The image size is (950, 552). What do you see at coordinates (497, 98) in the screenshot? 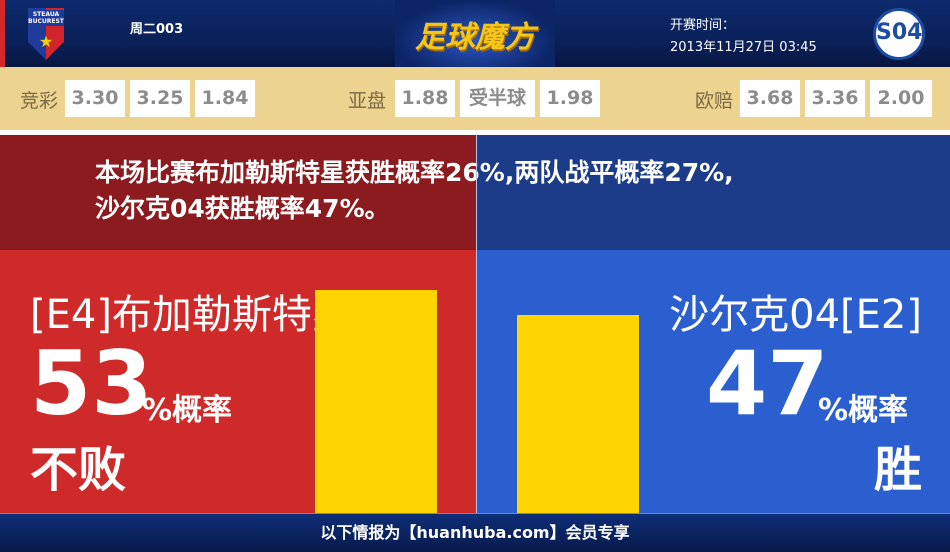
I see `asian-handicap: 受半球` at bounding box center [497, 98].